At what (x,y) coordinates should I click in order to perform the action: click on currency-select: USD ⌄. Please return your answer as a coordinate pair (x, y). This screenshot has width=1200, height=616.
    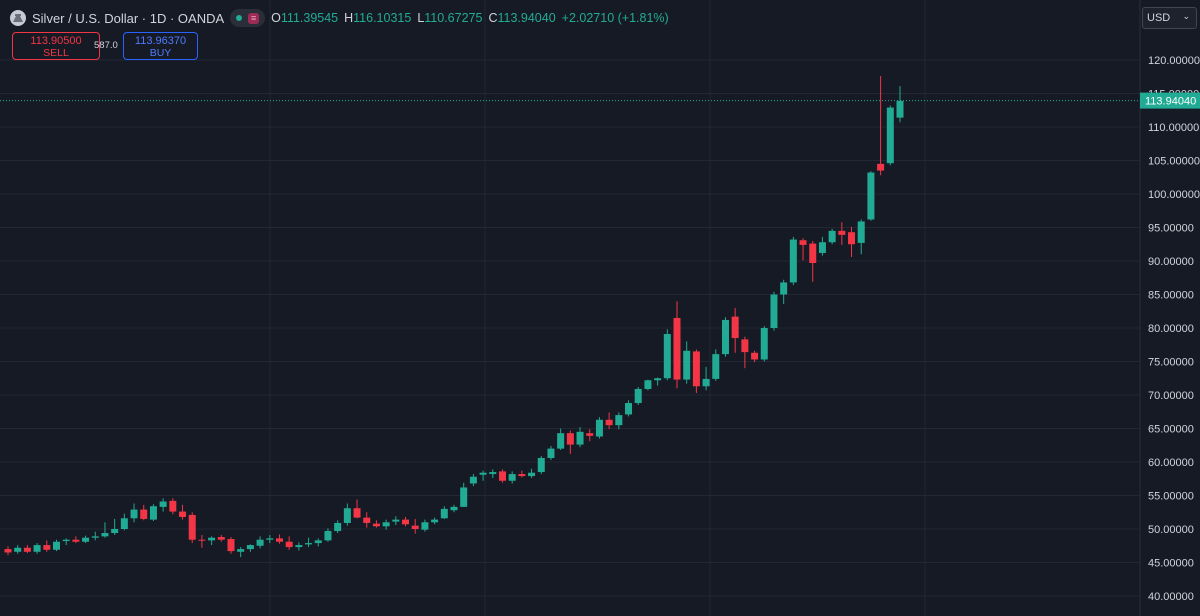
    Looking at the image, I should click on (1169, 18).